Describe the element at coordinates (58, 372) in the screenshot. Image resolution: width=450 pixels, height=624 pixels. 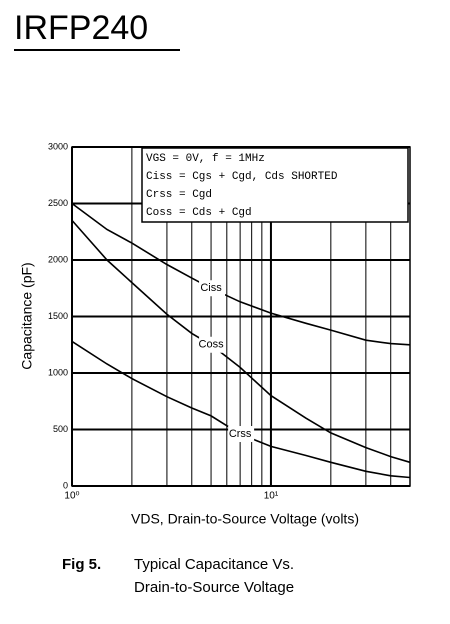
I see `y-tick-label: 1000` at that location.